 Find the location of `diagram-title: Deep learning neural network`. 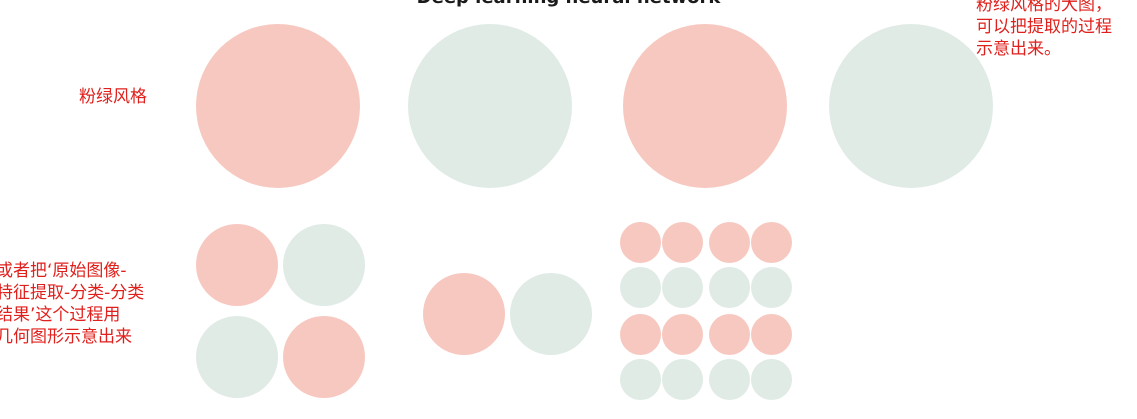

diagram-title: Deep learning neural network is located at coordinates (568, 4).